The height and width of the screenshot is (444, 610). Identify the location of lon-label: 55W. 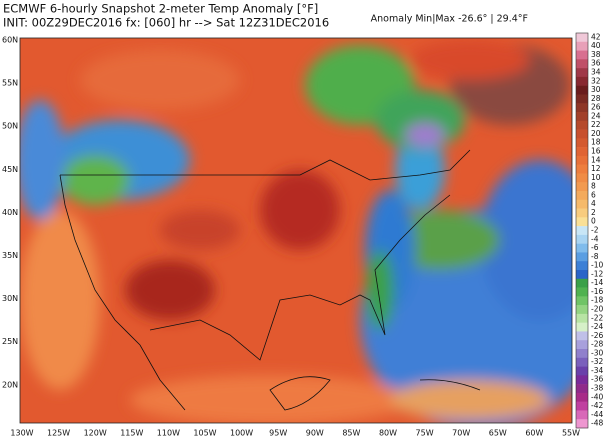
(571, 433).